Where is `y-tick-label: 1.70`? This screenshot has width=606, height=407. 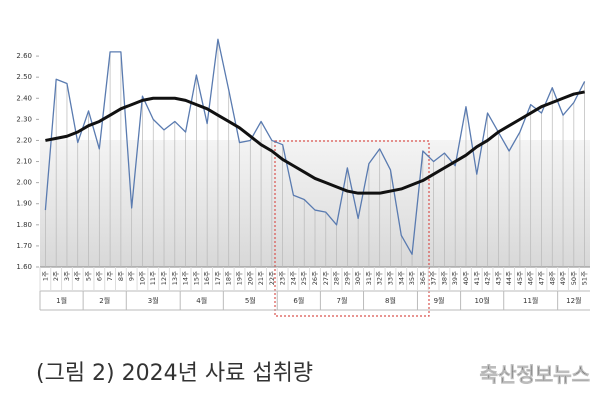
y-tick-label: 1.70 is located at coordinates (24, 246).